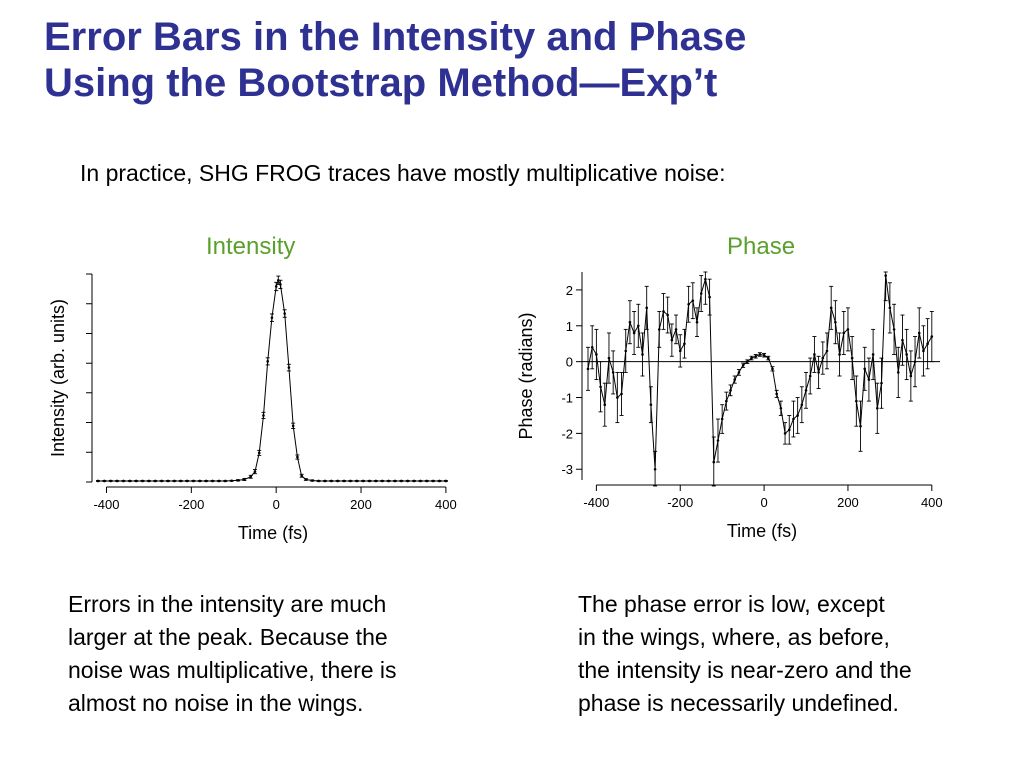 The image size is (1024, 768). Describe the element at coordinates (596, 502) in the screenshot. I see `x-tick-label: -400` at that location.